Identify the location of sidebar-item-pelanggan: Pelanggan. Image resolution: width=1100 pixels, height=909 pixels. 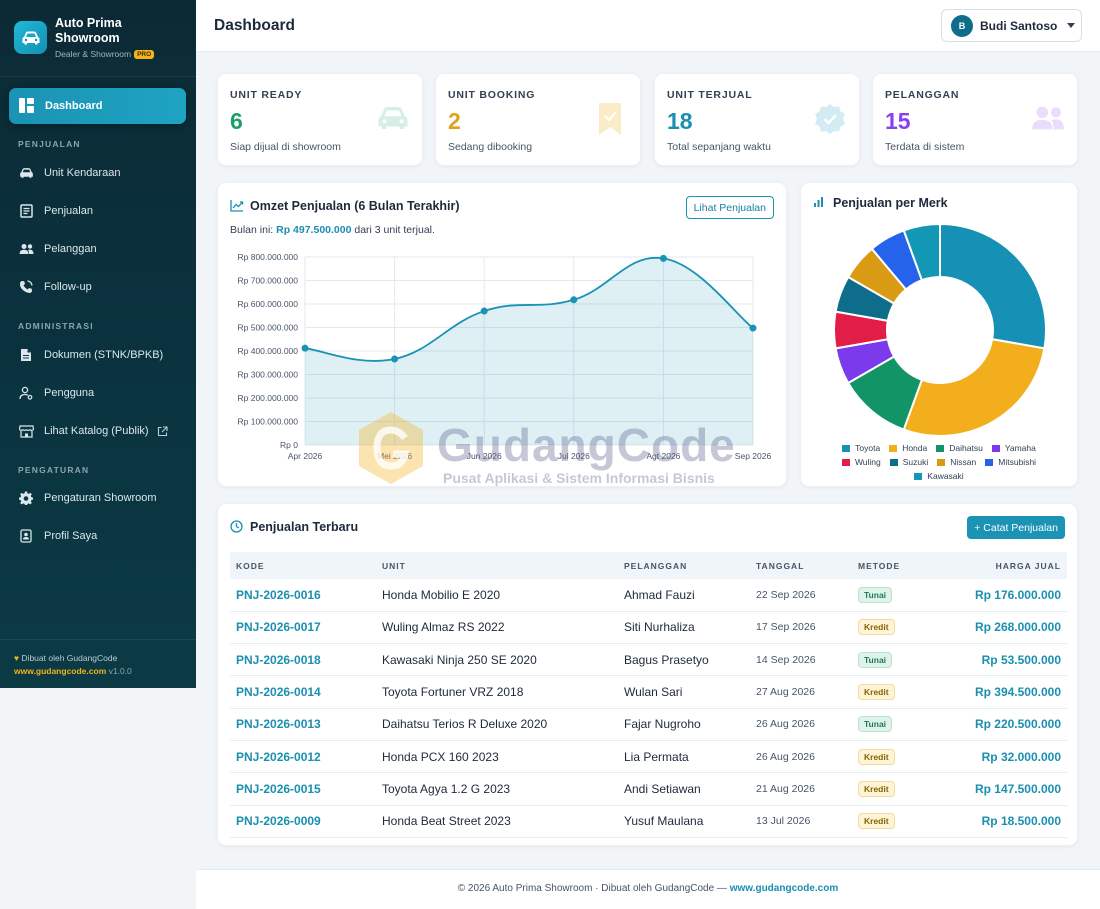
(103, 249).